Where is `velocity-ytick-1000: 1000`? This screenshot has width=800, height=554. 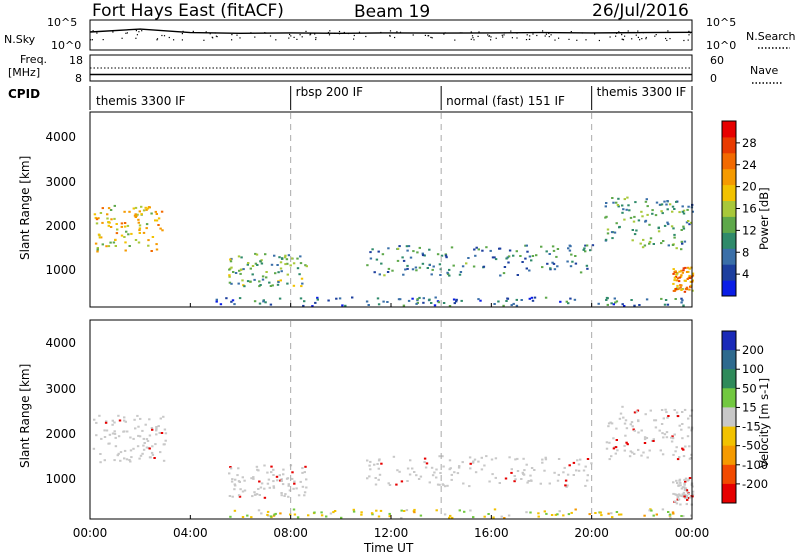 velocity-ytick-1000: 1000 is located at coordinates (60, 479).